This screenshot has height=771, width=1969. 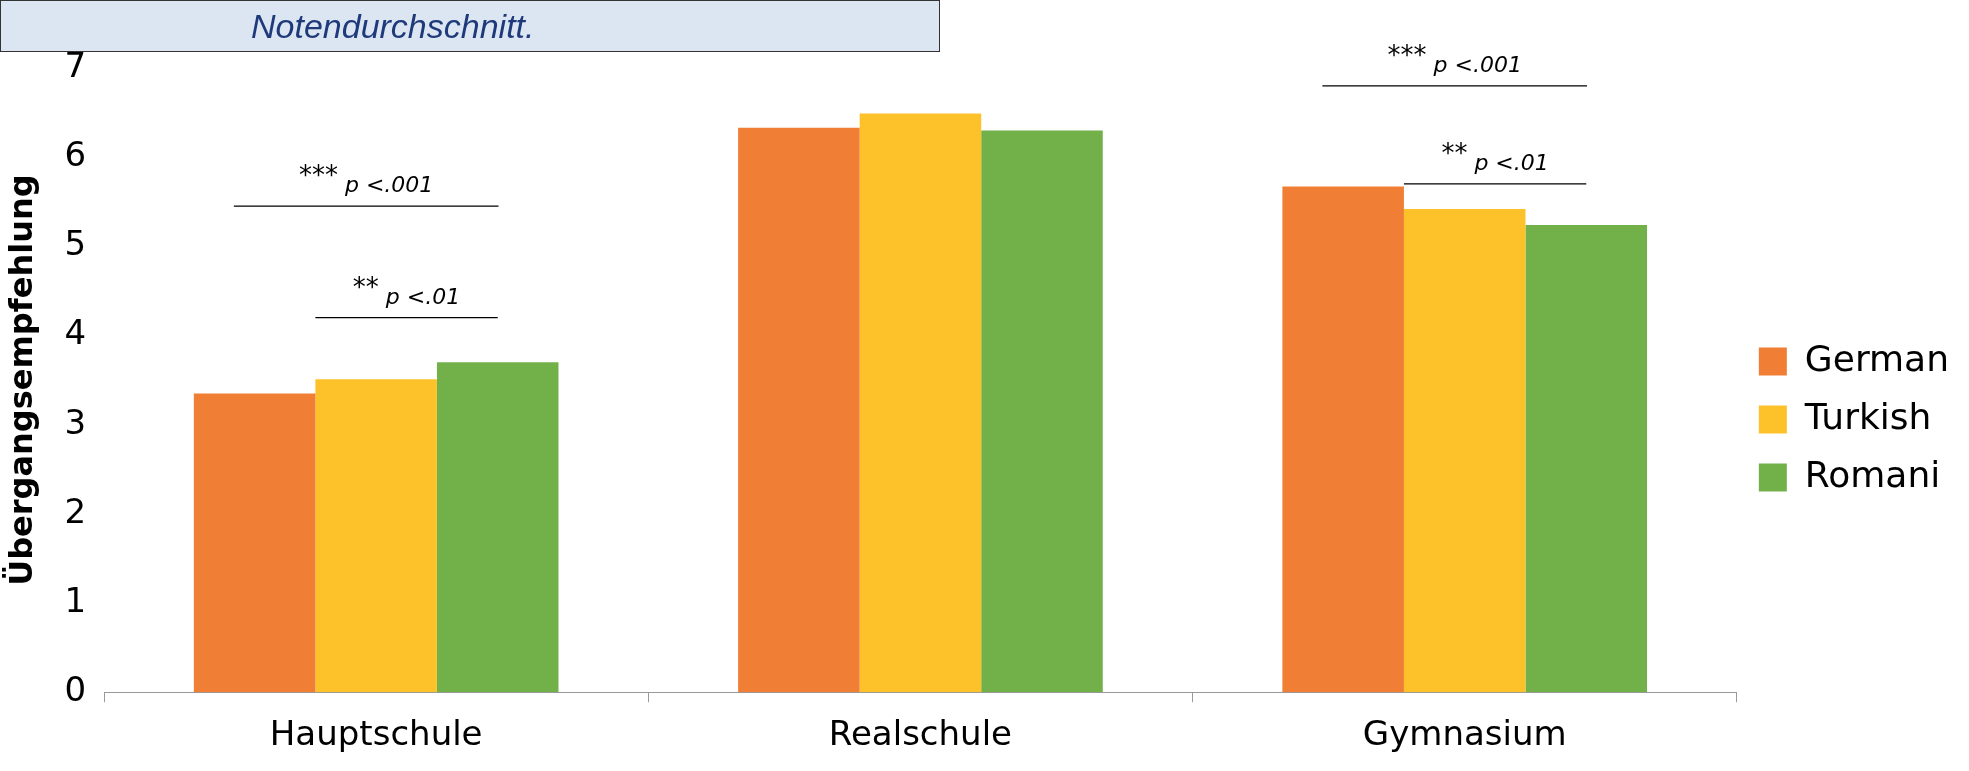 What do you see at coordinates (1867, 416) in the screenshot?
I see `legend-label: Turkish` at bounding box center [1867, 416].